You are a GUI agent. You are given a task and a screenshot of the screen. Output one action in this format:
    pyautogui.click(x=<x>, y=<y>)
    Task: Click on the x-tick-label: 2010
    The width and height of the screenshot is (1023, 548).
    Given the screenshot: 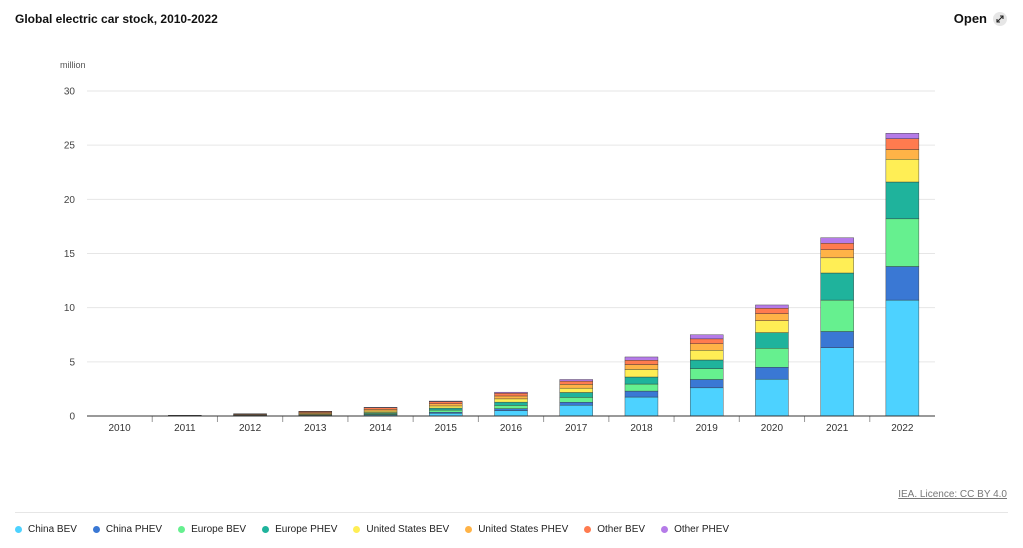 What is the action you would take?
    pyautogui.click(x=119, y=428)
    